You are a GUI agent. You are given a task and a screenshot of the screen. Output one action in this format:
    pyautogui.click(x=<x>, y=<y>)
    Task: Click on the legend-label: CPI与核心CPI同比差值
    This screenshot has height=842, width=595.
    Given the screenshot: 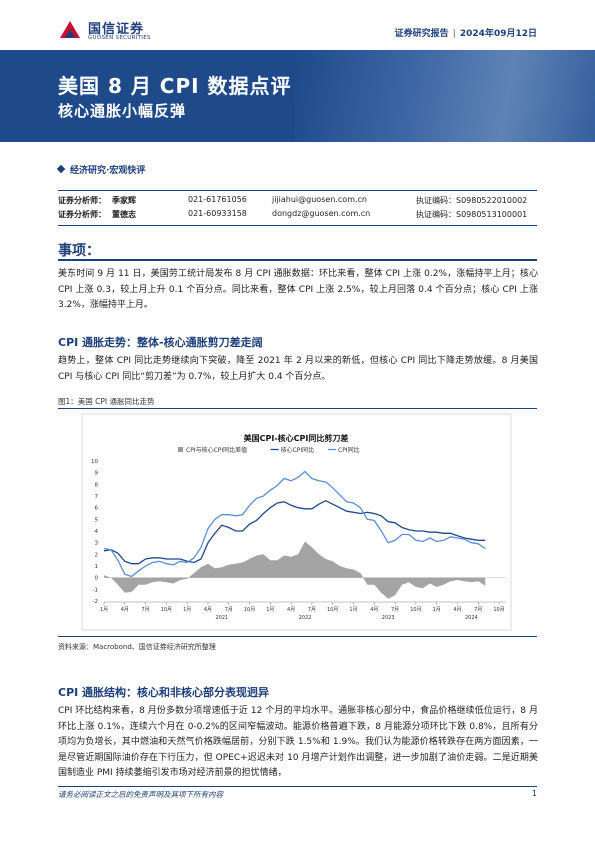 What is the action you would take?
    pyautogui.click(x=216, y=450)
    